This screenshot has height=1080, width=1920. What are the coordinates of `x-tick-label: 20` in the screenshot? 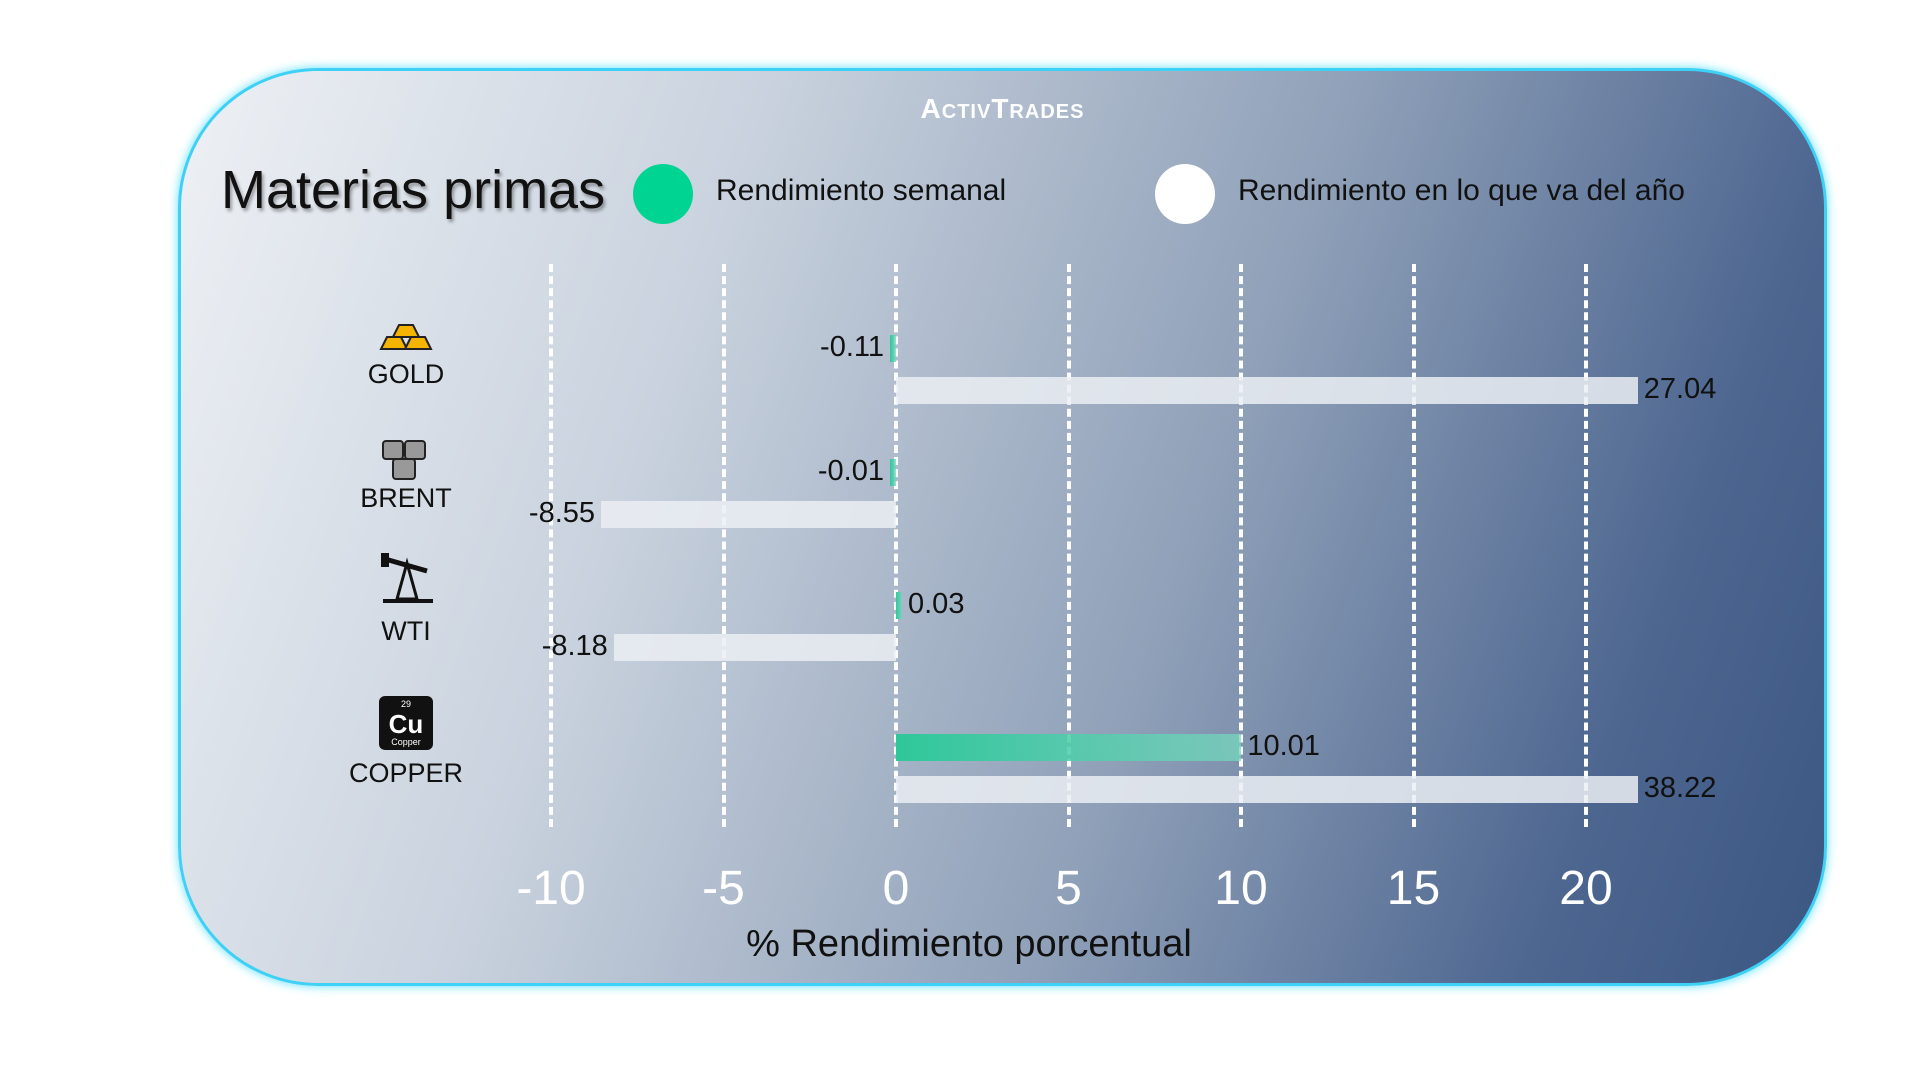 It's located at (1586, 888).